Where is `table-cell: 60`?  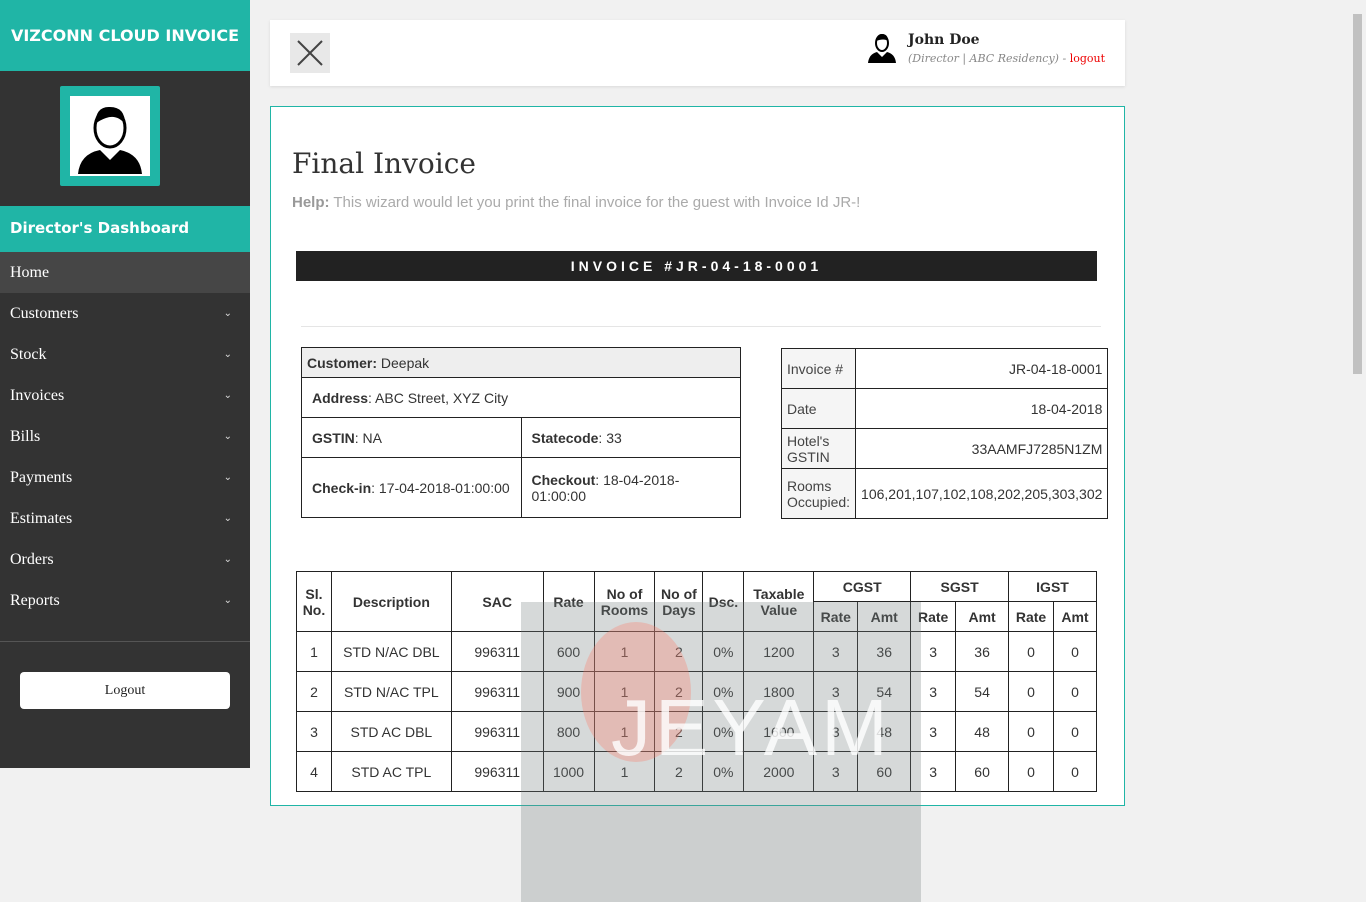 table-cell: 60 is located at coordinates (982, 771).